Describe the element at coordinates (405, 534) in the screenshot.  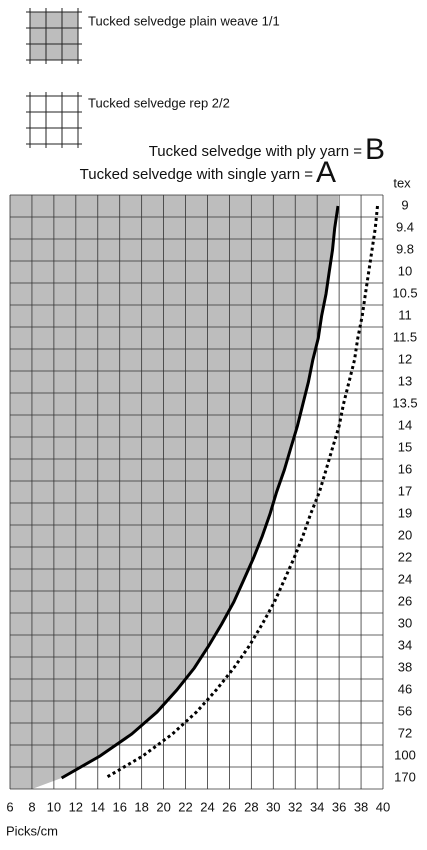
I see `y-tick-label: 20` at that location.